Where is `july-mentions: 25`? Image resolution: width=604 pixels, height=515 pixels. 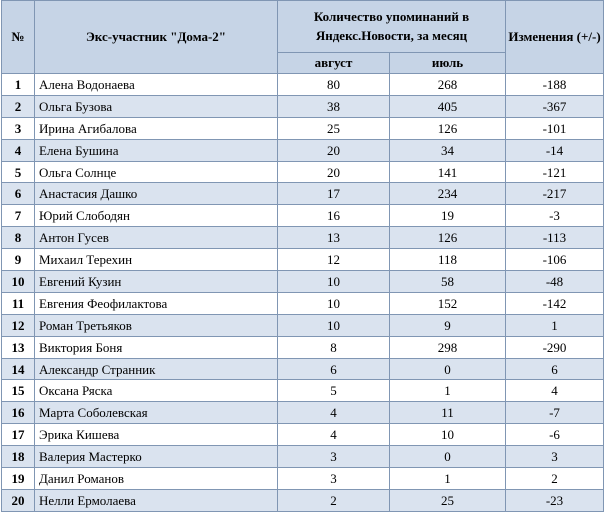 july-mentions: 25 is located at coordinates (447, 500).